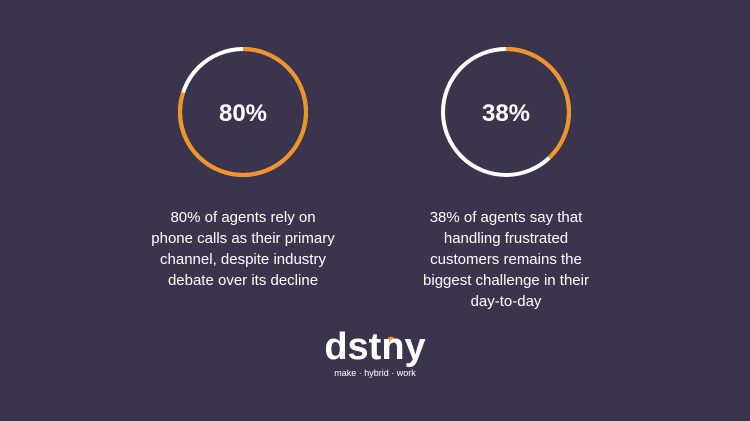 The height and width of the screenshot is (421, 750). What do you see at coordinates (375, 373) in the screenshot?
I see `tagline: make · hybrid · work` at bounding box center [375, 373].